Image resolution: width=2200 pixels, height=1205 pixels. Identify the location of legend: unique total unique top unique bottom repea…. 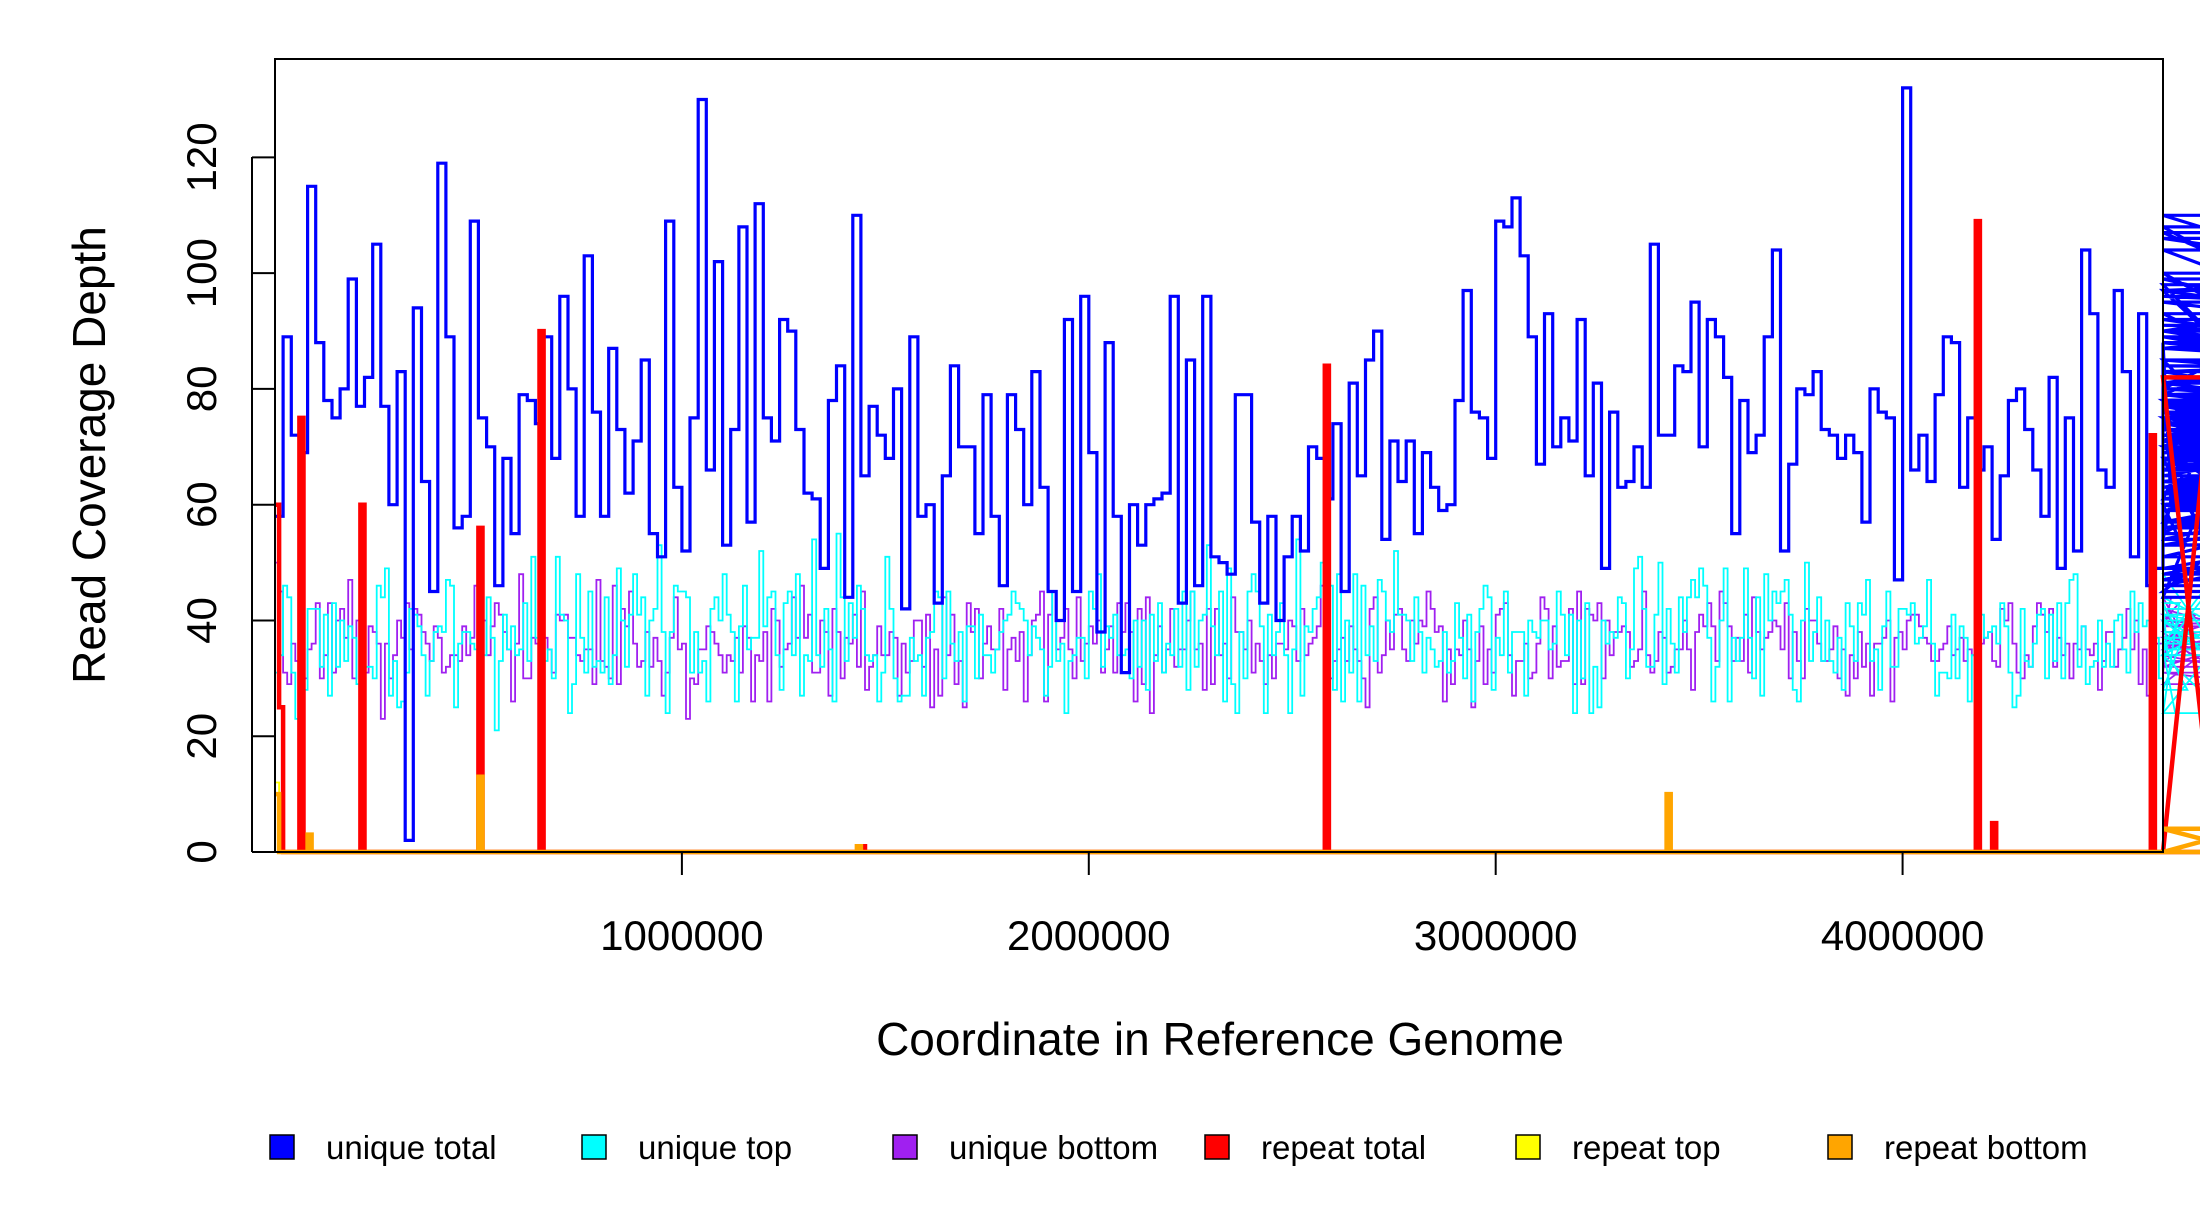
(1178, 1147).